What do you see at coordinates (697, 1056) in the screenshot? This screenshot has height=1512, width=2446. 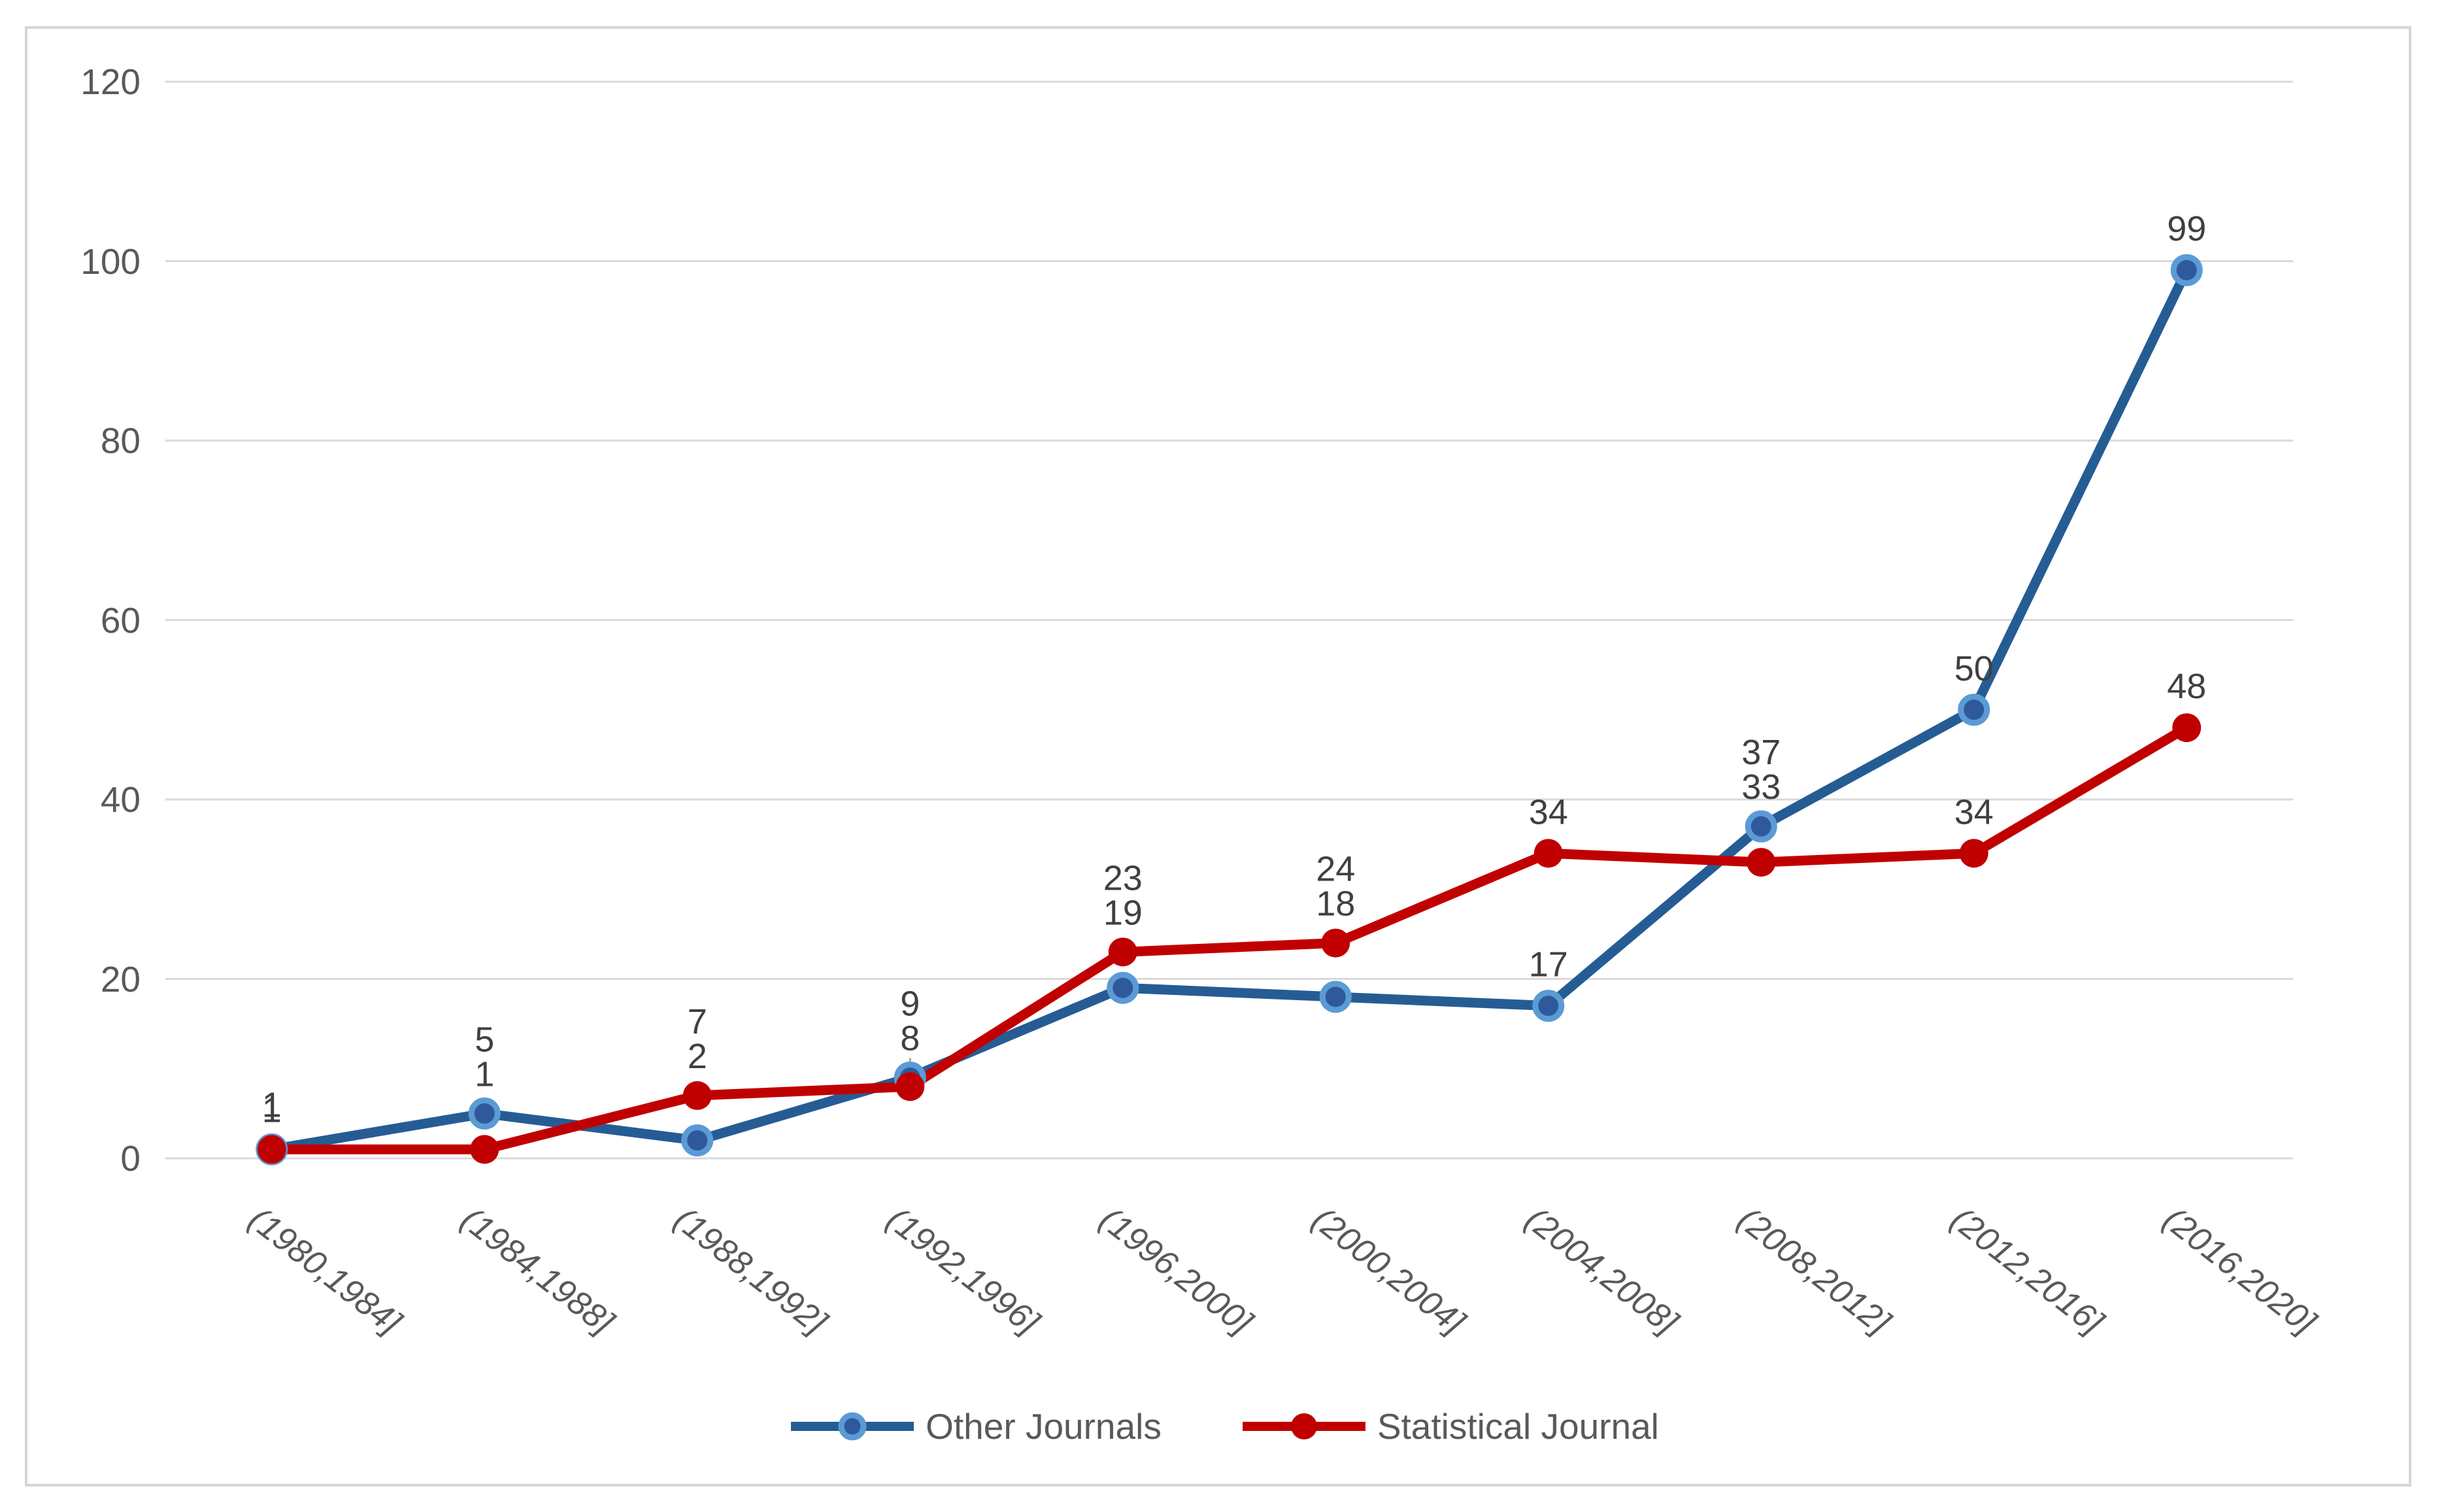 I see `data-label: 2` at bounding box center [697, 1056].